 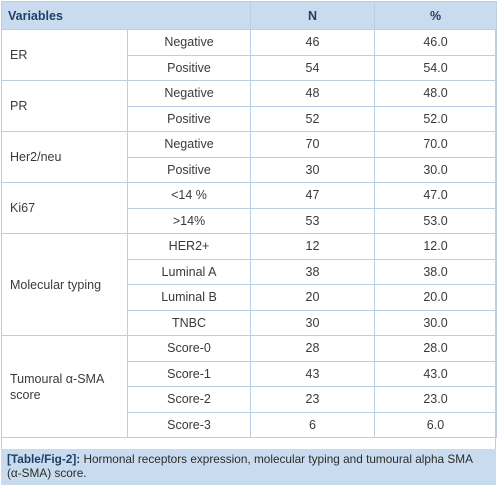 What do you see at coordinates (189, 399) in the screenshot?
I see `category-cell: Score-2` at bounding box center [189, 399].